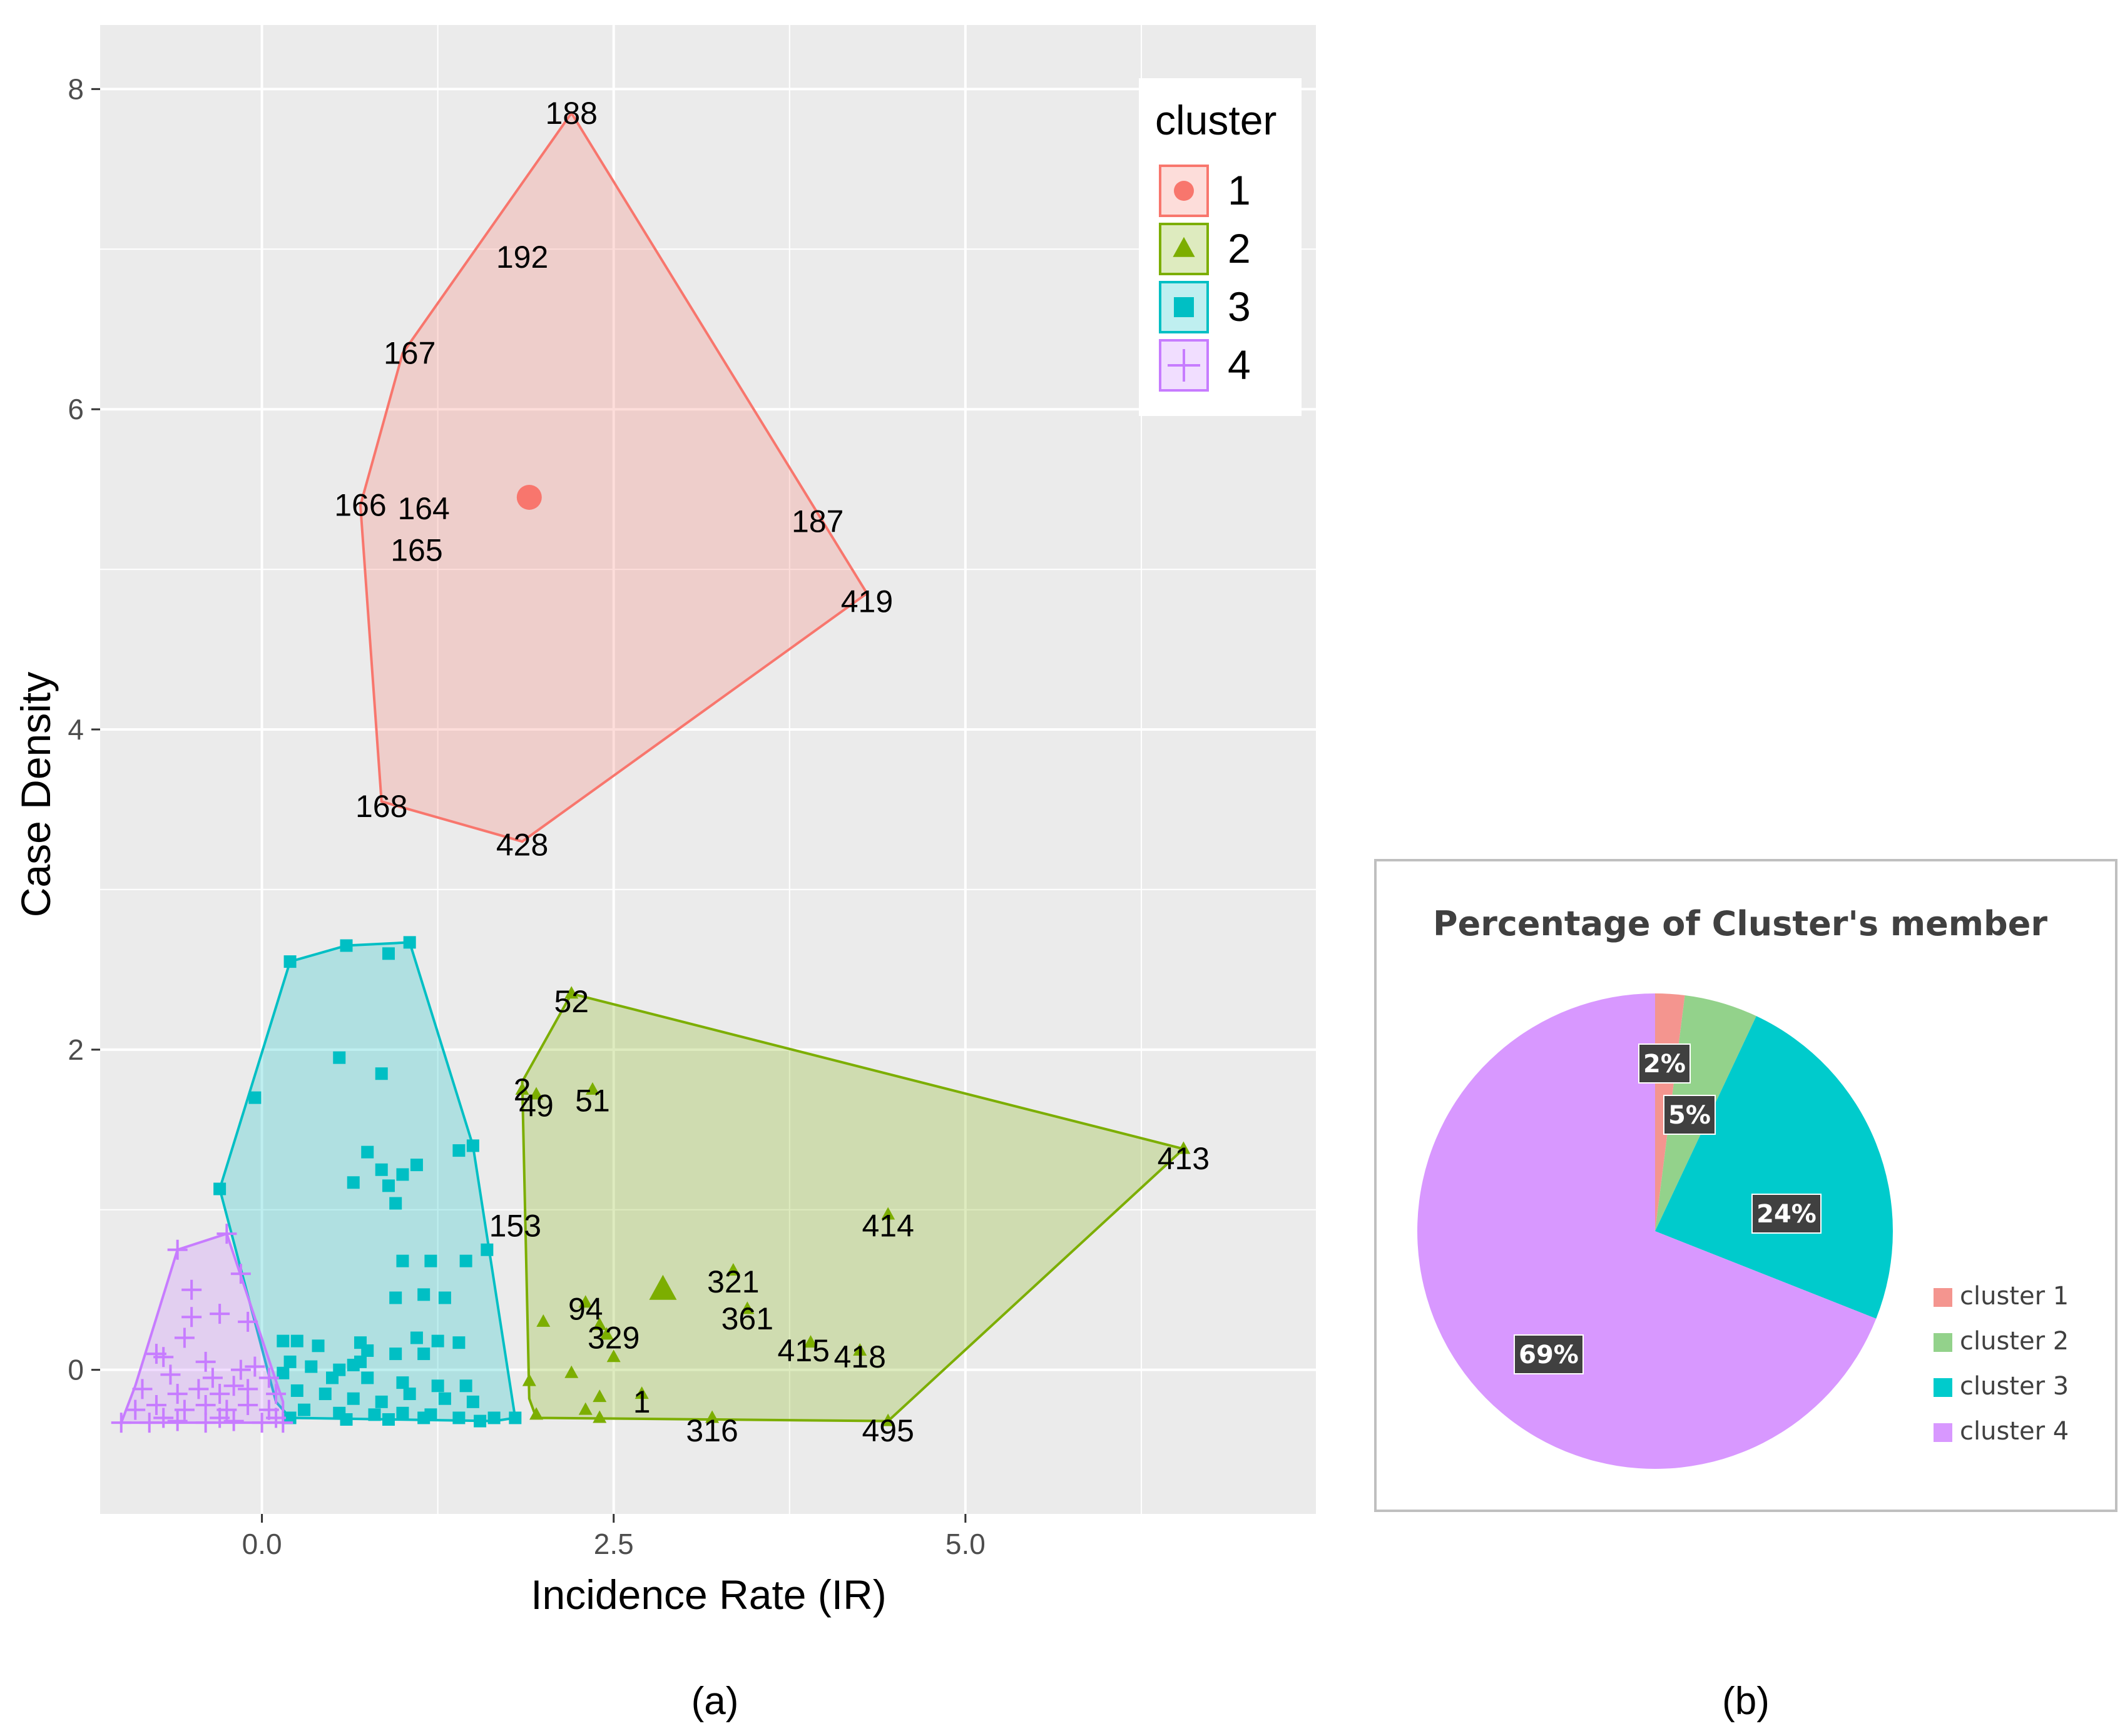 Image resolution: width=2125 pixels, height=1736 pixels. I want to click on pie-legend: cluster 1 cluster 2 cluster 3 cluster 4, so click(2001, 1364).